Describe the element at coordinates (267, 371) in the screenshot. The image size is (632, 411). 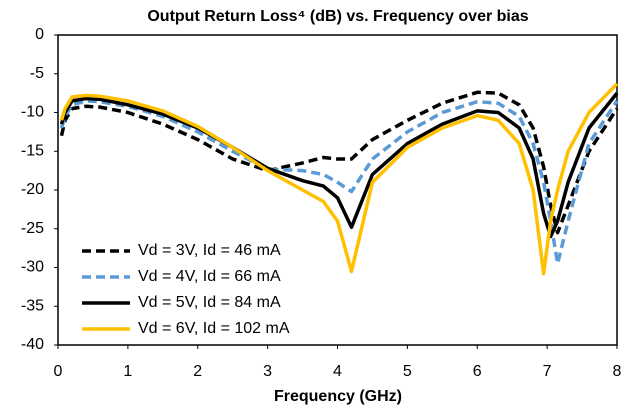
I see `x-tick-label: 3` at that location.